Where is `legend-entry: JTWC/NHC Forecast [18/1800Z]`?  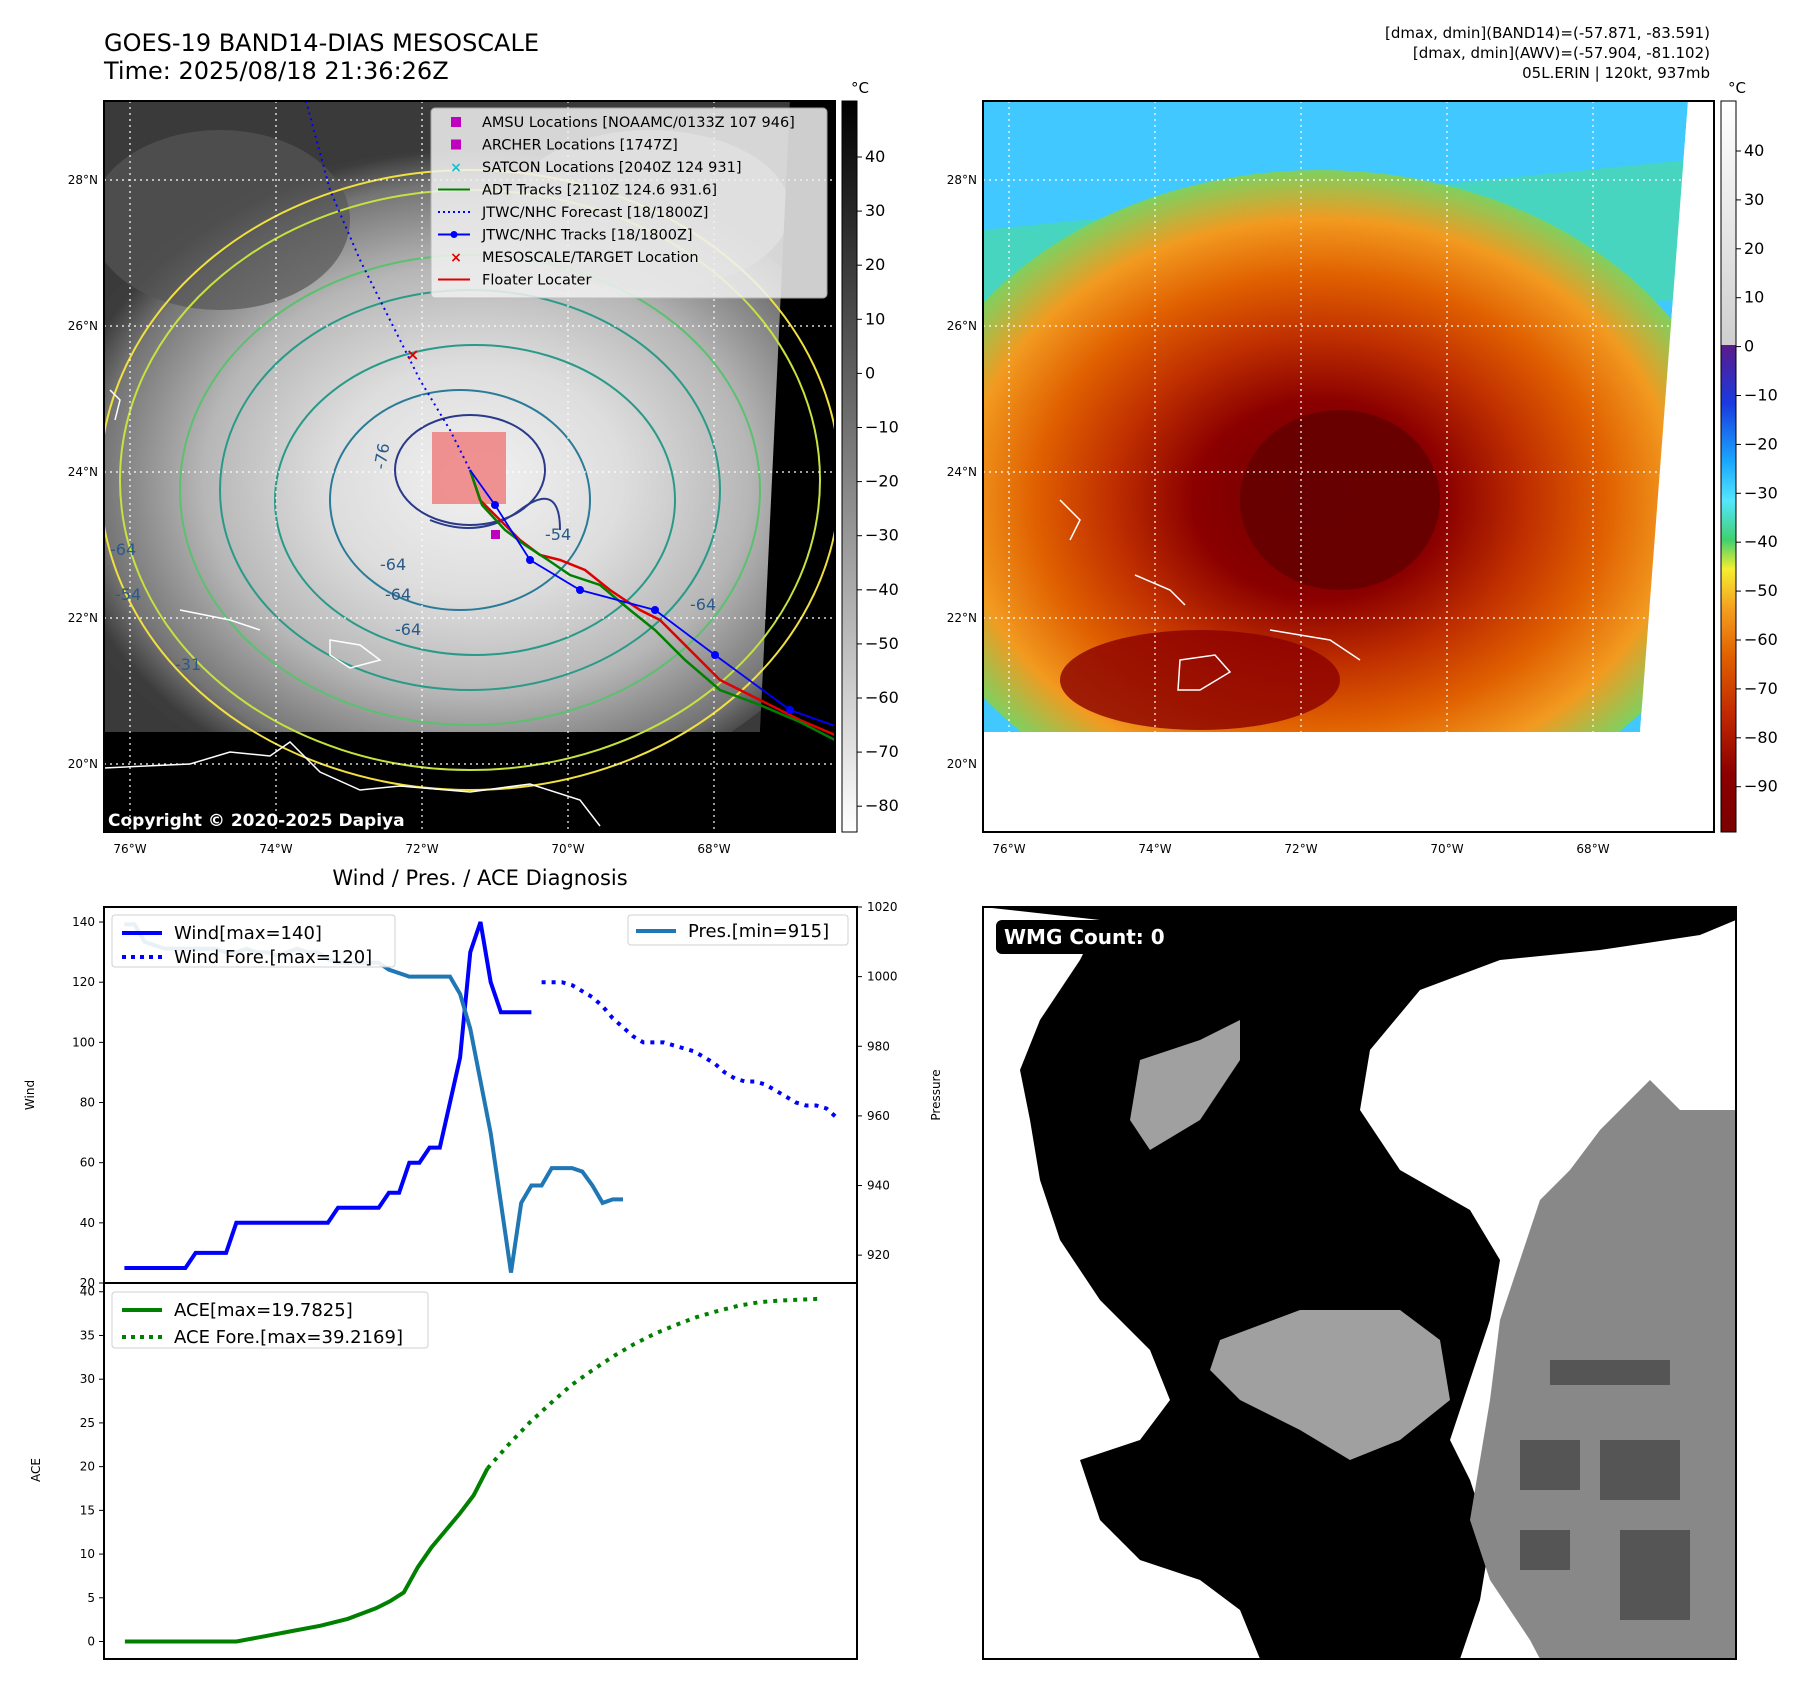 legend-entry: JTWC/NHC Forecast [18/1800Z] is located at coordinates (573, 213).